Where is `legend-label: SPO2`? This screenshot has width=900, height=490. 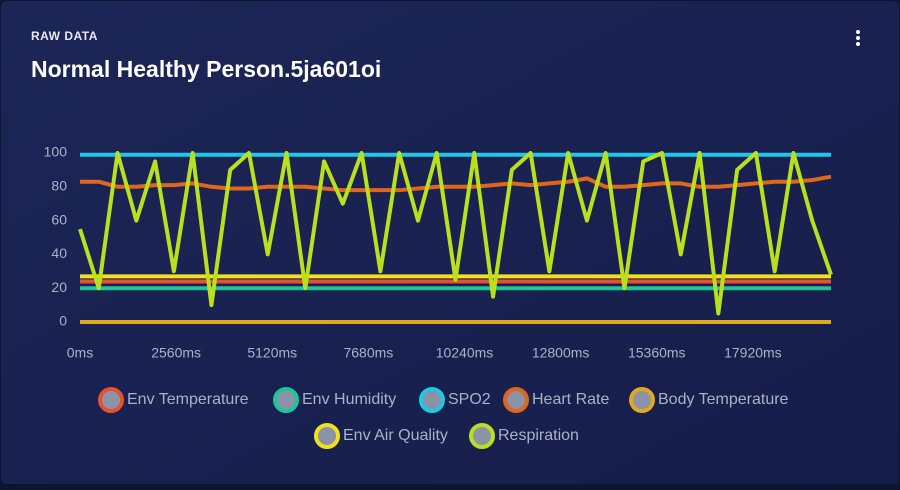 legend-label: SPO2 is located at coordinates (469, 399).